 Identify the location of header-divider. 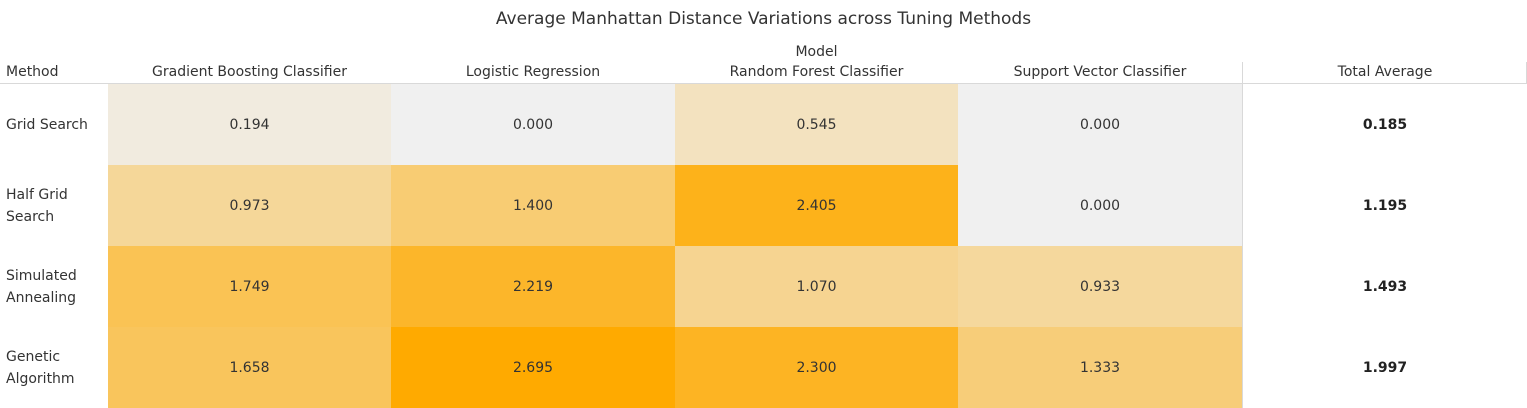
(763, 83).